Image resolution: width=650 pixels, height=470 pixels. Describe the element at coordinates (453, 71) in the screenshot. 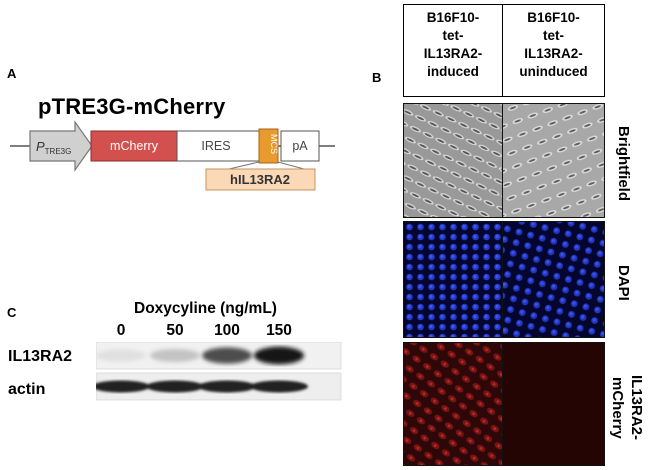

I see `column-header-line: induced` at that location.